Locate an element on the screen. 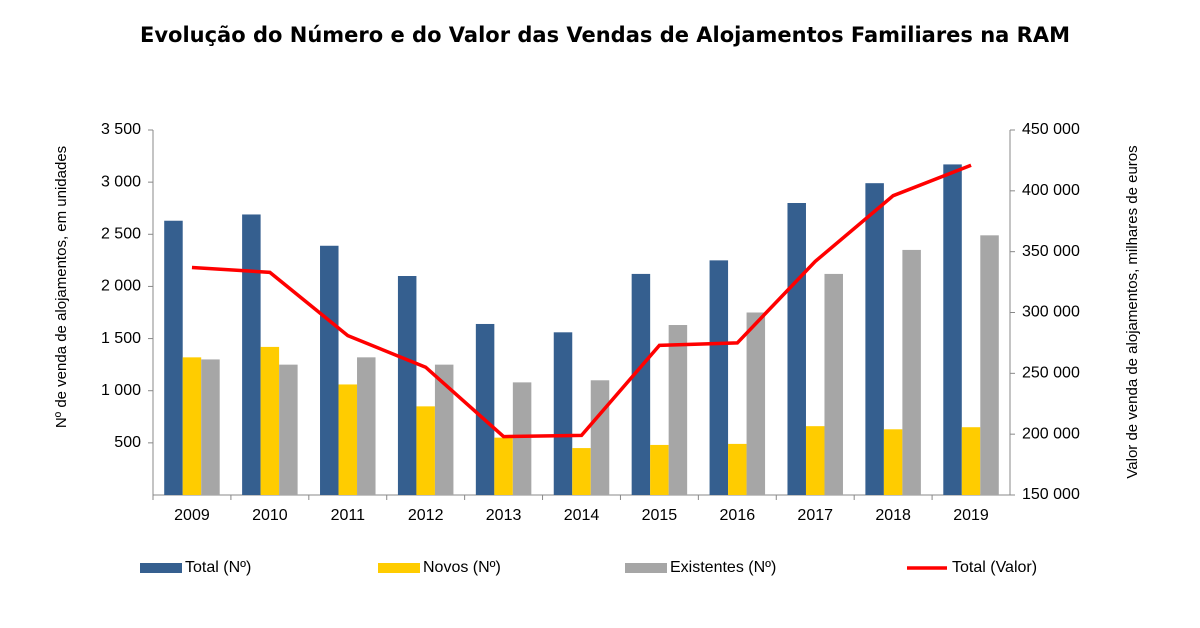 The height and width of the screenshot is (628, 1200). y-tick-label: 3 000 is located at coordinates (121, 181).